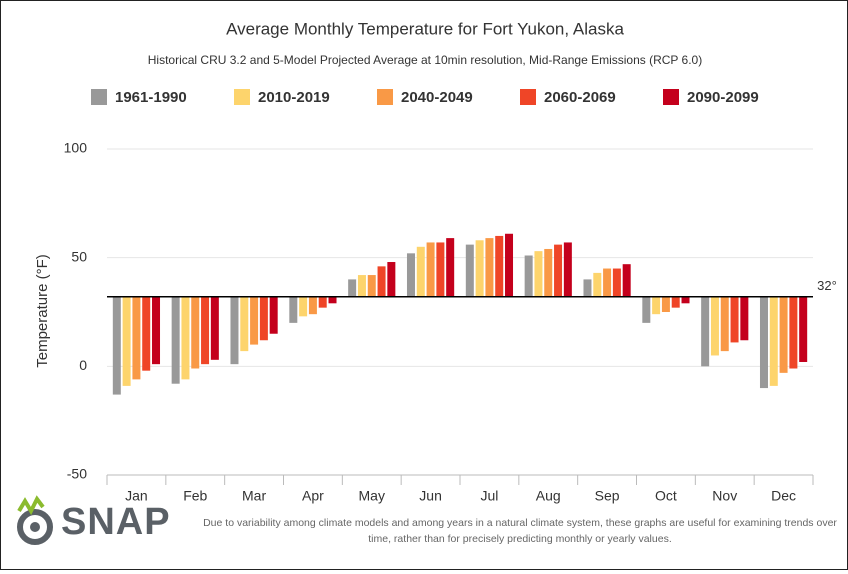  I want to click on x-tick-label: Jun, so click(430, 496).